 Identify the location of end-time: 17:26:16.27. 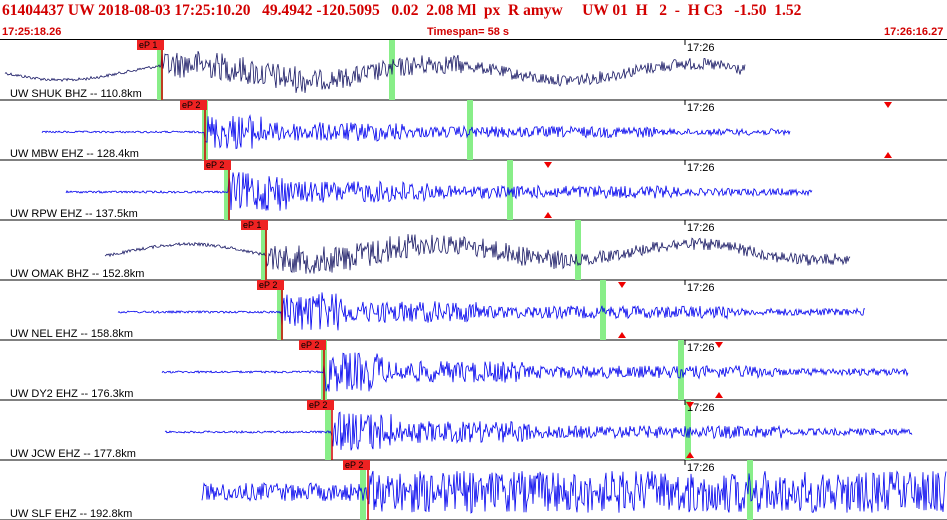
(914, 32).